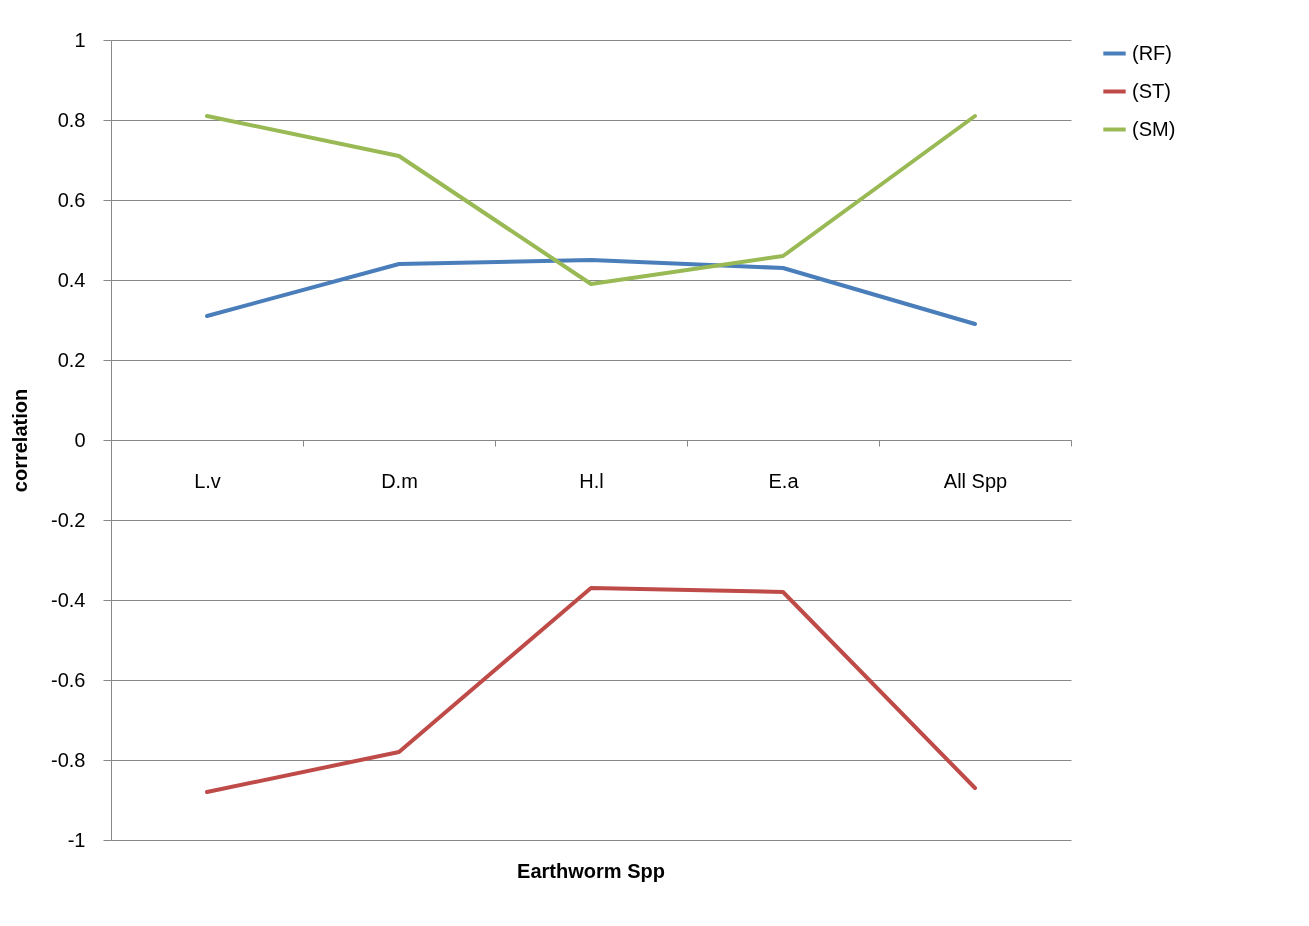  What do you see at coordinates (68, 519) in the screenshot?
I see `y-tick-label: -0.2` at bounding box center [68, 519].